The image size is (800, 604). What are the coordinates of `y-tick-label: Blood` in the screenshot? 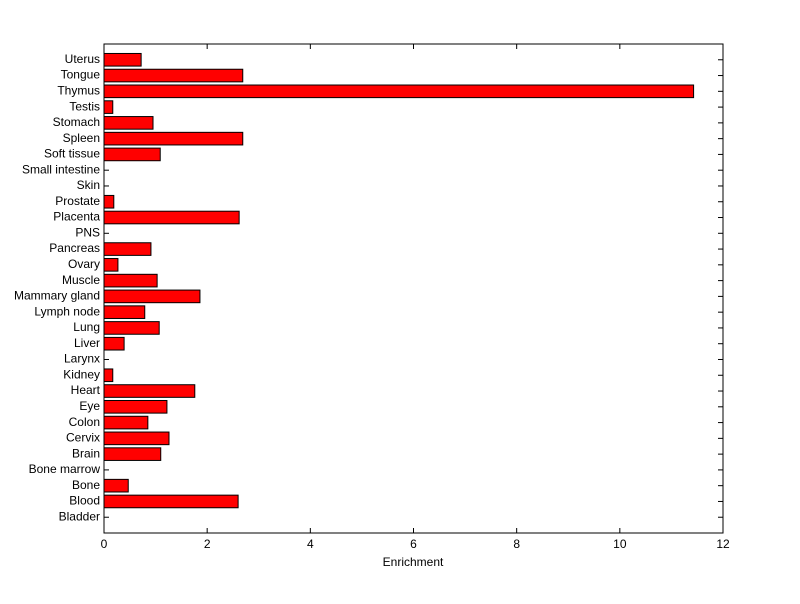 It's located at (84, 501).